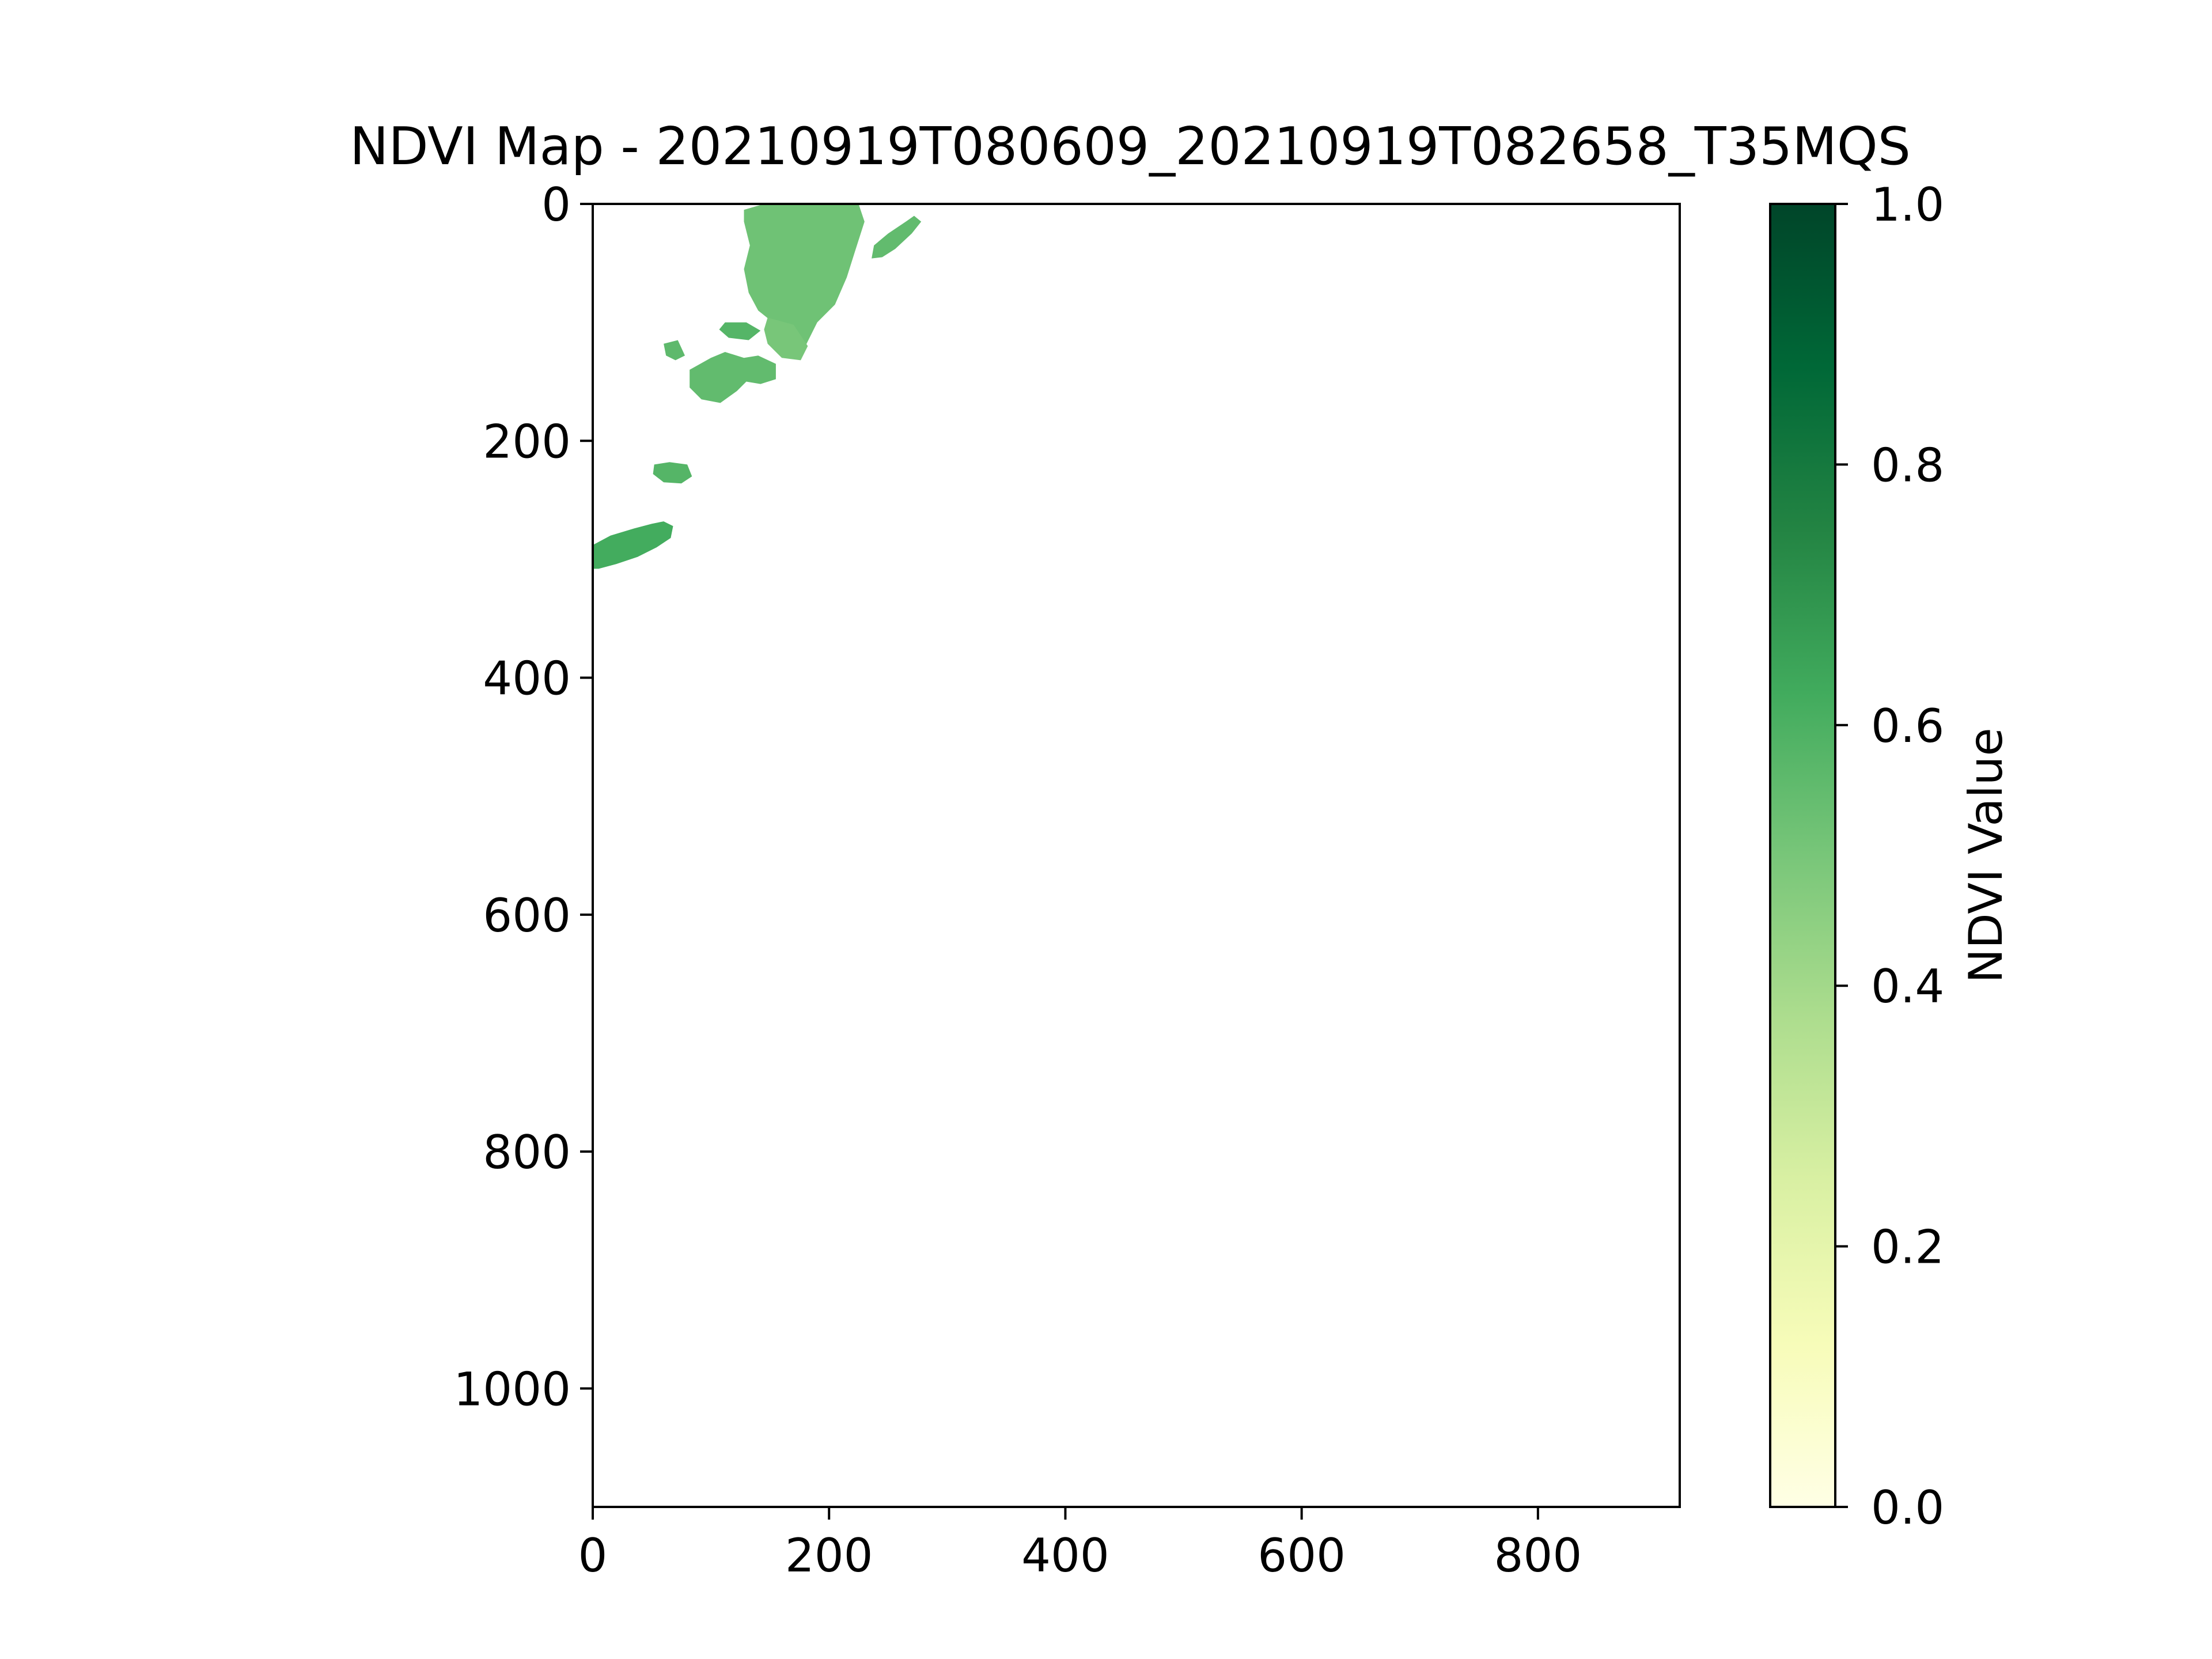 This screenshot has height=1659, width=2212. What do you see at coordinates (523, 797) in the screenshot?
I see `y-axis-ticks: 0 200 400 600 800 1000` at bounding box center [523, 797].